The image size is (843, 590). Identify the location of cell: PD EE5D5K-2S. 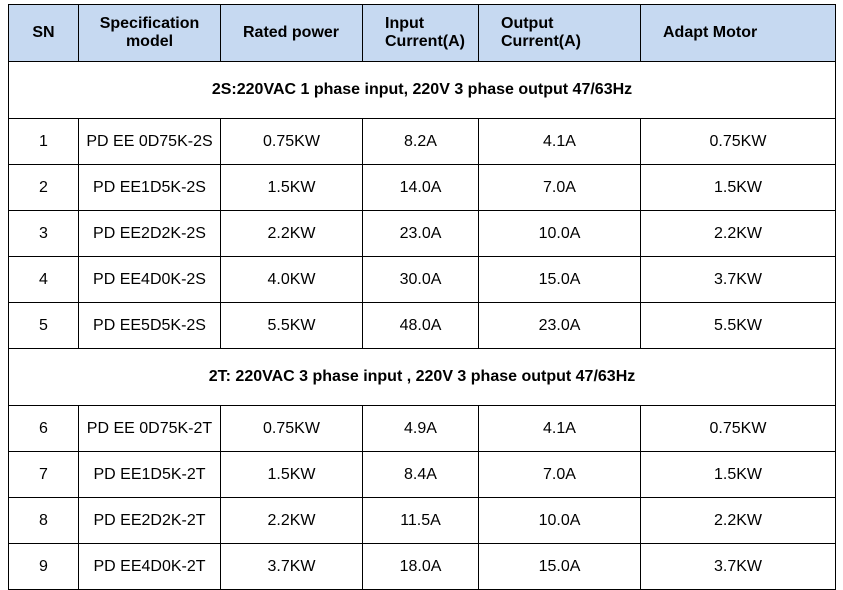
(149, 325).